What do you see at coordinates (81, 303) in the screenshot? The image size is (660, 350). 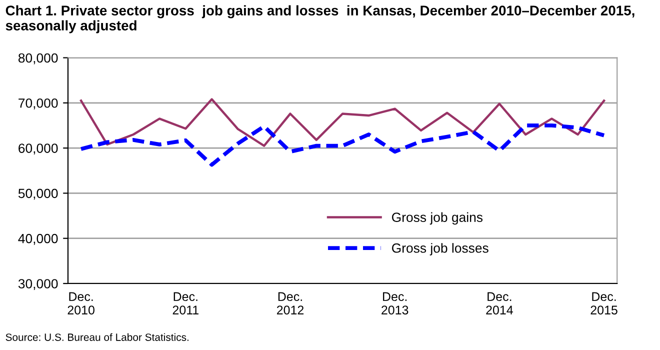 I see `x-tick-label: Dec. 2010` at bounding box center [81, 303].